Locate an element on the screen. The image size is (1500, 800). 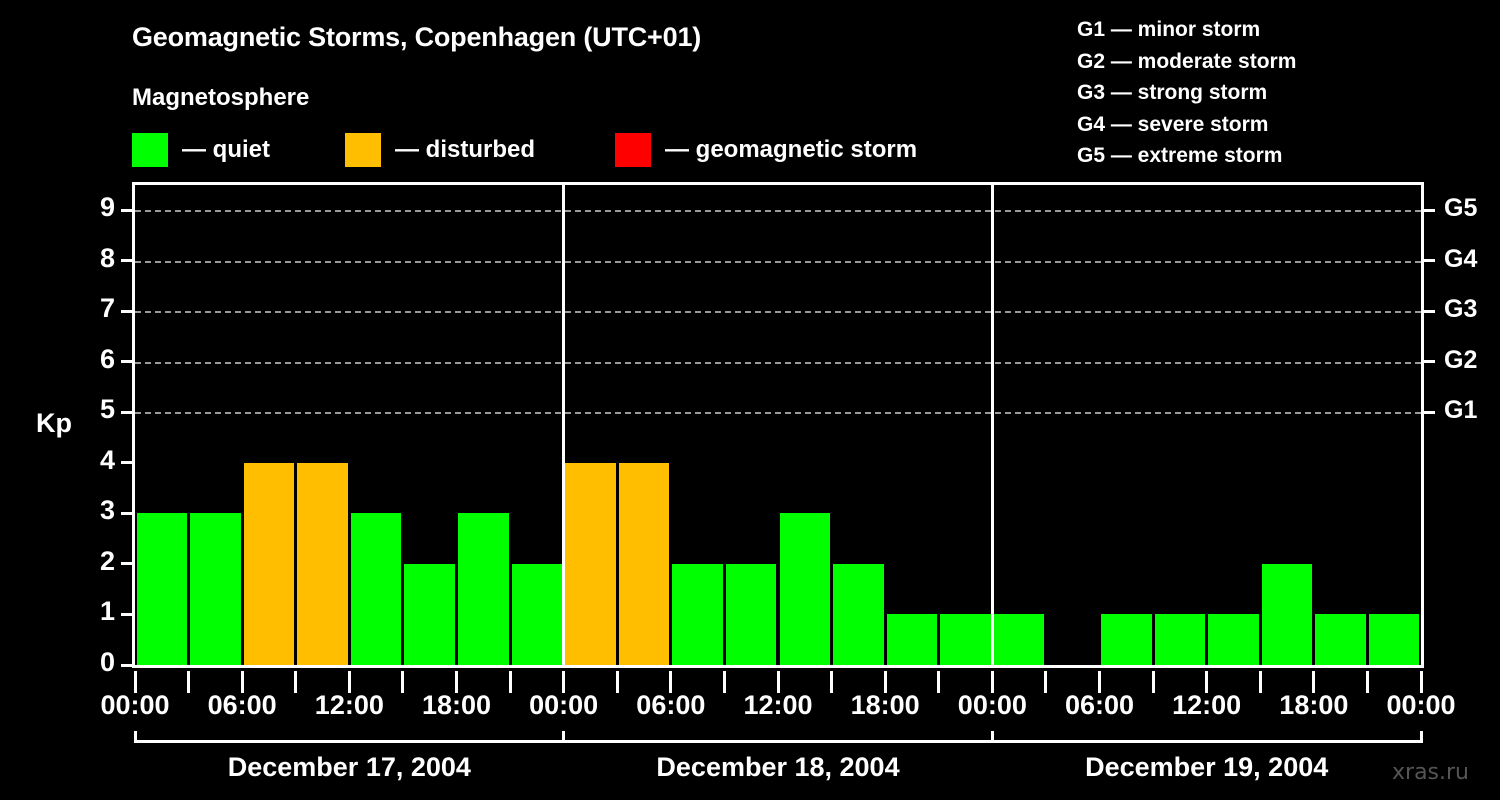
y-axis-label: 0 is located at coordinates (107, 662).